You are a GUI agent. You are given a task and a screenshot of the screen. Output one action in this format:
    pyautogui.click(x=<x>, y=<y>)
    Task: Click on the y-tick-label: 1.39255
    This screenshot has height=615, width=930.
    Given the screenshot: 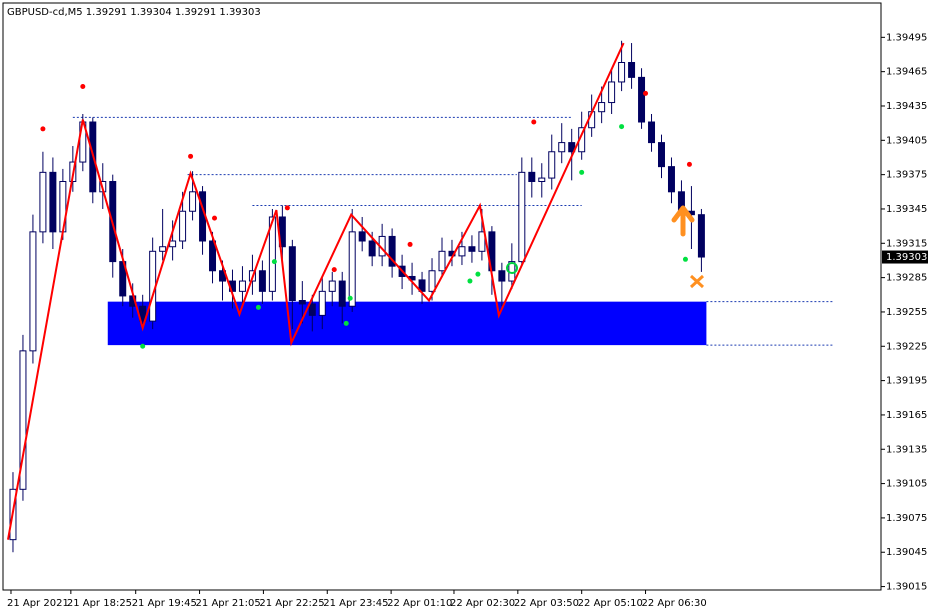 What is the action you would take?
    pyautogui.click(x=906, y=312)
    